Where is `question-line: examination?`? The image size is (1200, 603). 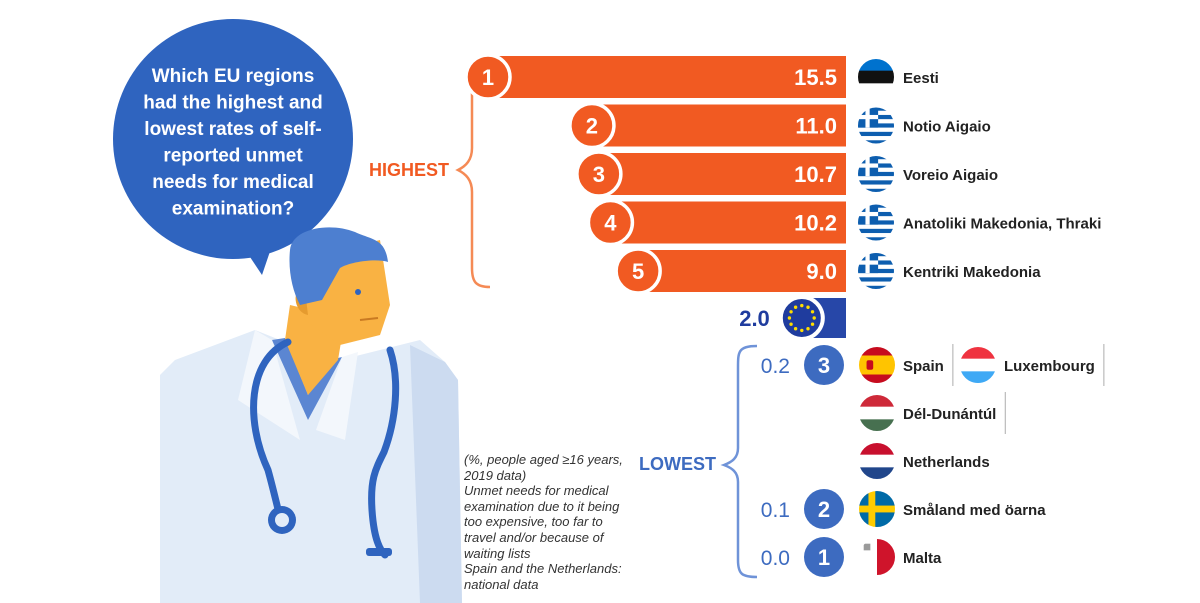
question-line: examination? is located at coordinates (233, 209).